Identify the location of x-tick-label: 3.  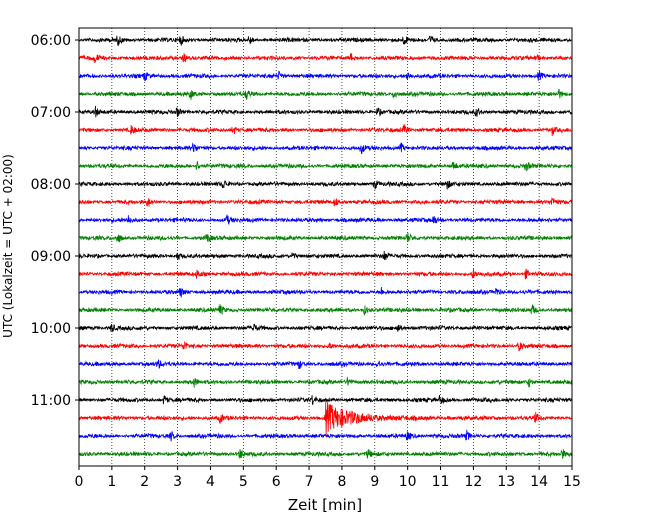
(177, 482).